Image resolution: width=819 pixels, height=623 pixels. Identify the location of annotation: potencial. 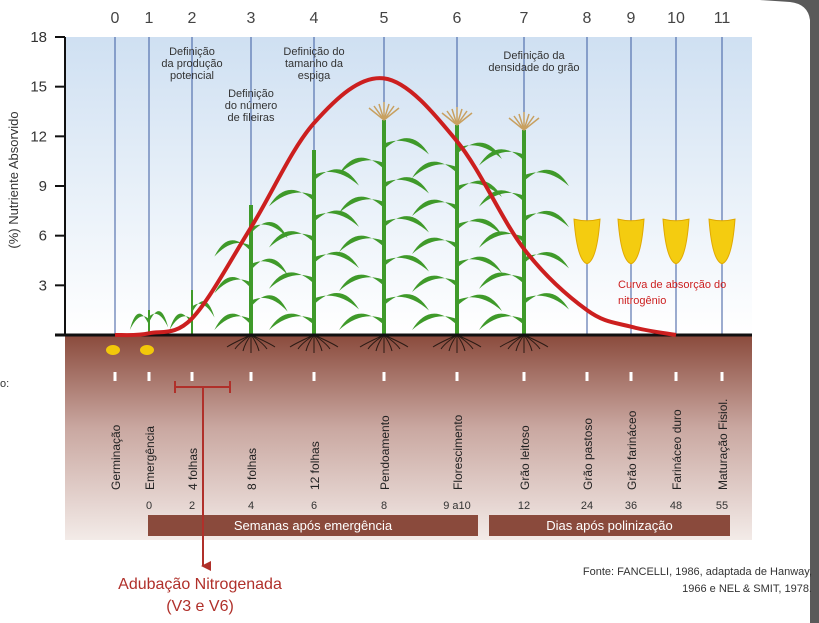
(192, 76).